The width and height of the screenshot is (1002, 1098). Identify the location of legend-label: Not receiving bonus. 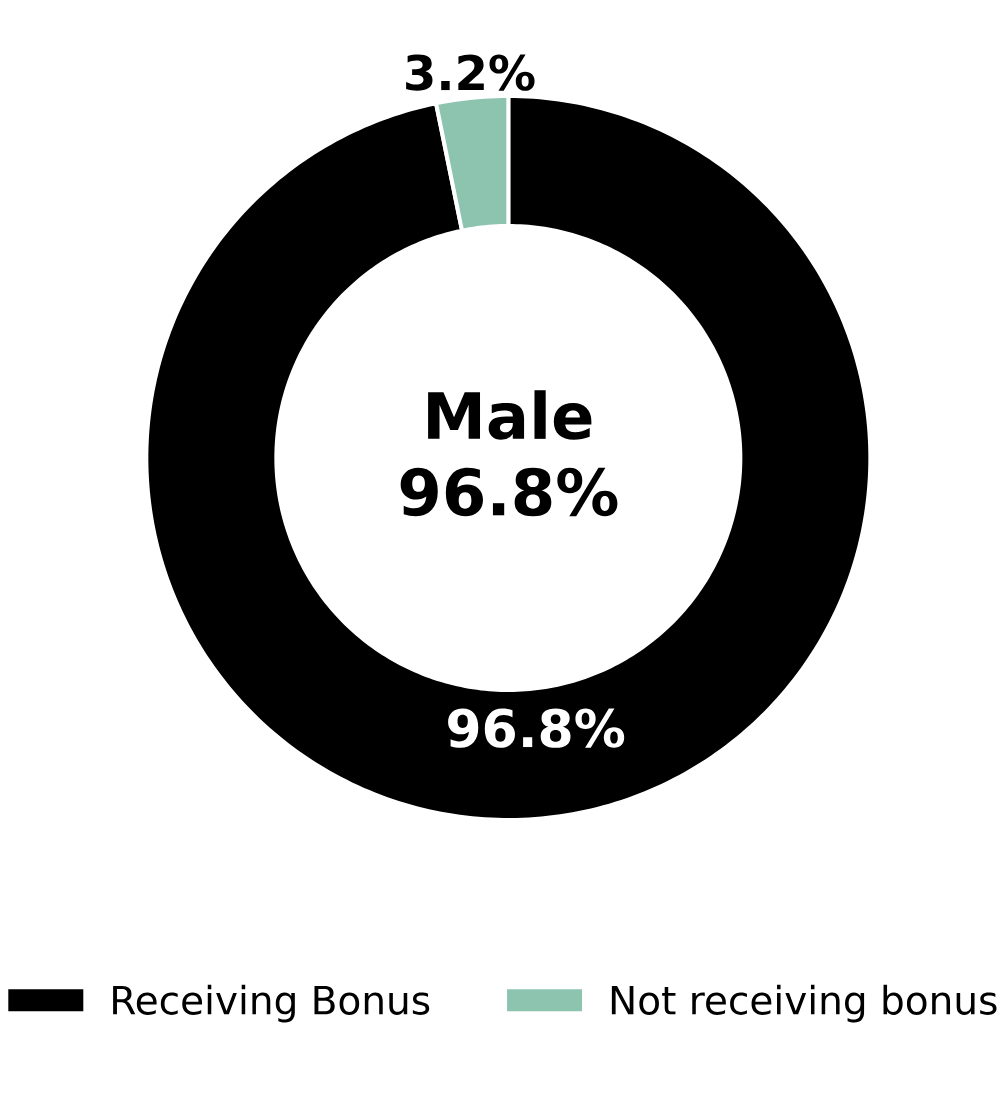
(804, 1003).